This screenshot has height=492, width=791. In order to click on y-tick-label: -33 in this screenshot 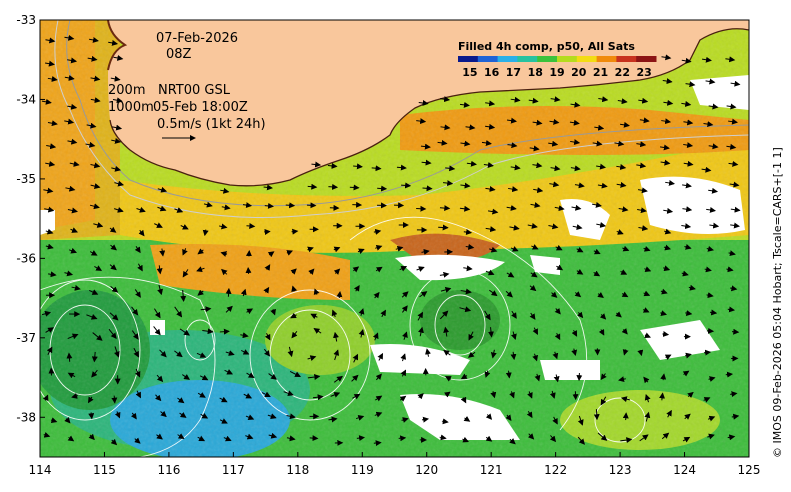, I will do `click(26, 20)`.